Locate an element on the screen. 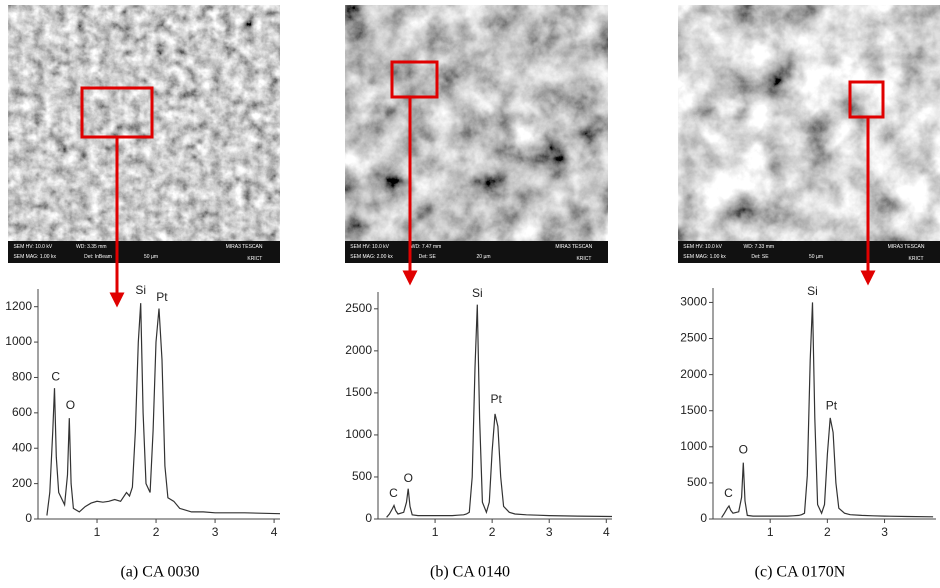  y-tick-label: 600 is located at coordinates (22, 412).